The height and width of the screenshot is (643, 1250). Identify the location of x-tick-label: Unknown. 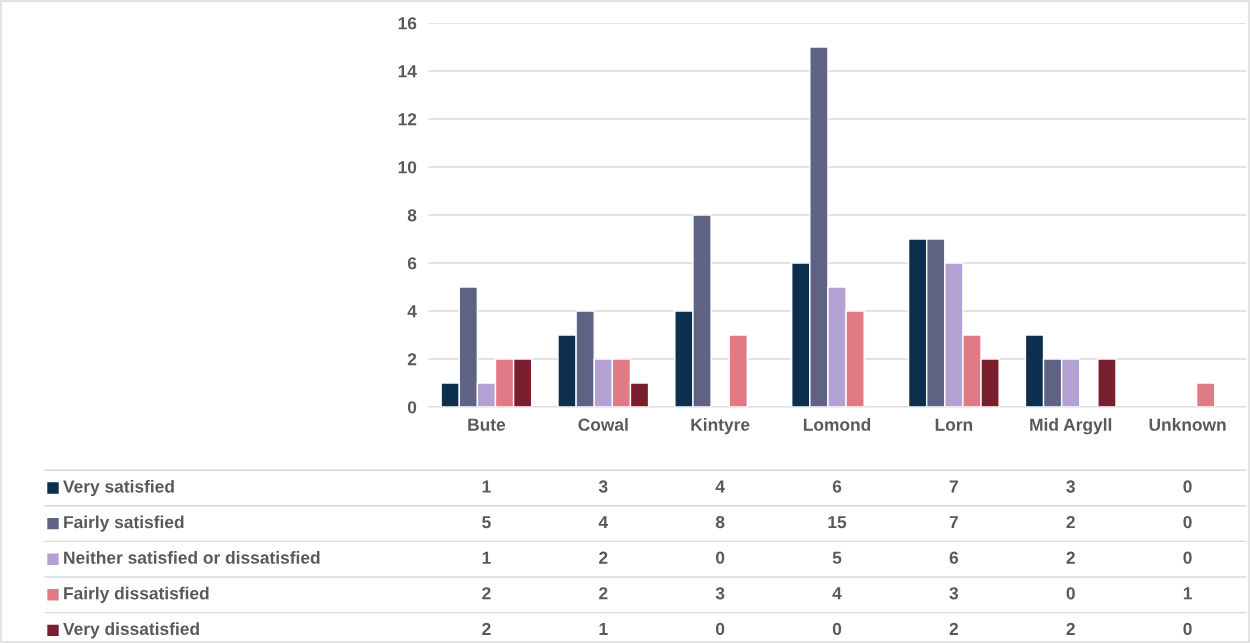
(1187, 424).